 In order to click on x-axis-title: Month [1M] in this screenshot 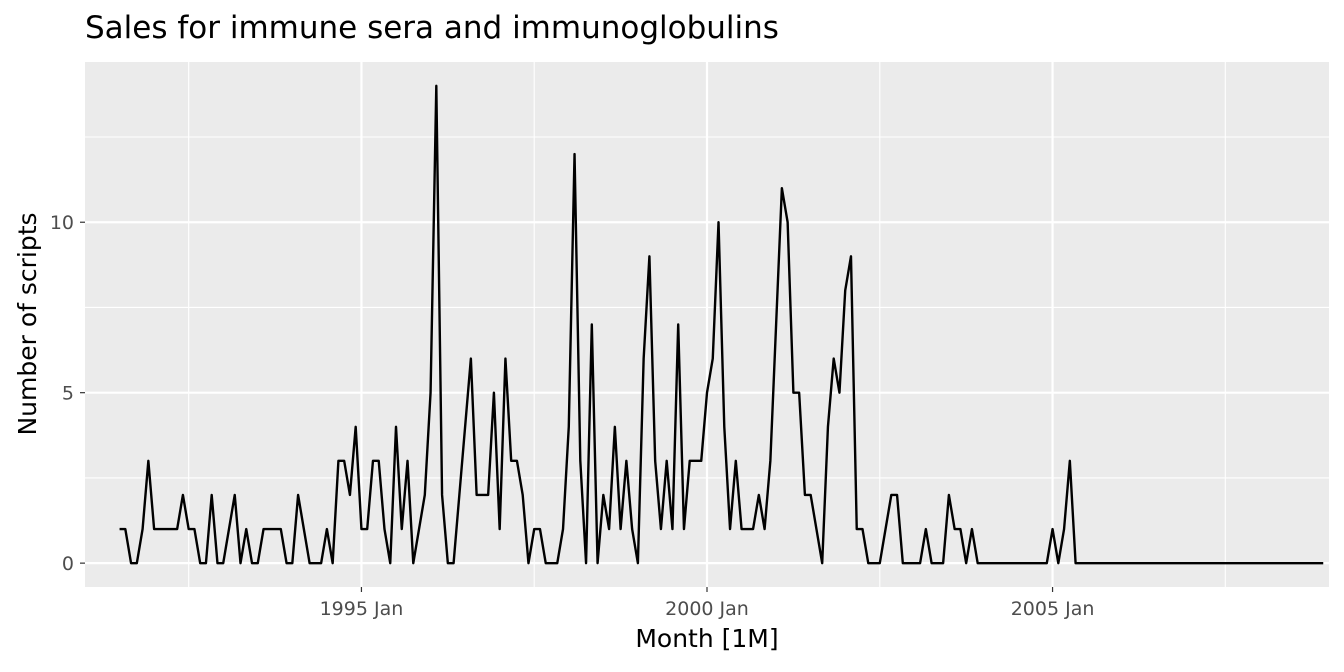, I will do `click(706, 638)`.